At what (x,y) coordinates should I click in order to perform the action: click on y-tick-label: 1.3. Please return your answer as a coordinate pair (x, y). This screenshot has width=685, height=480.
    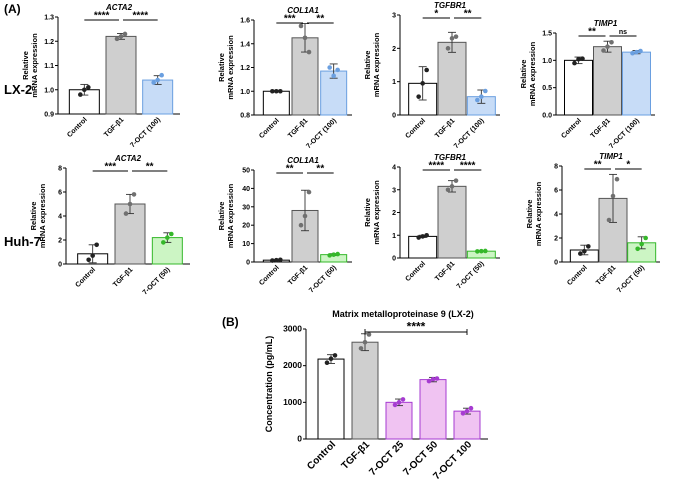
    Looking at the image, I should click on (49, 18).